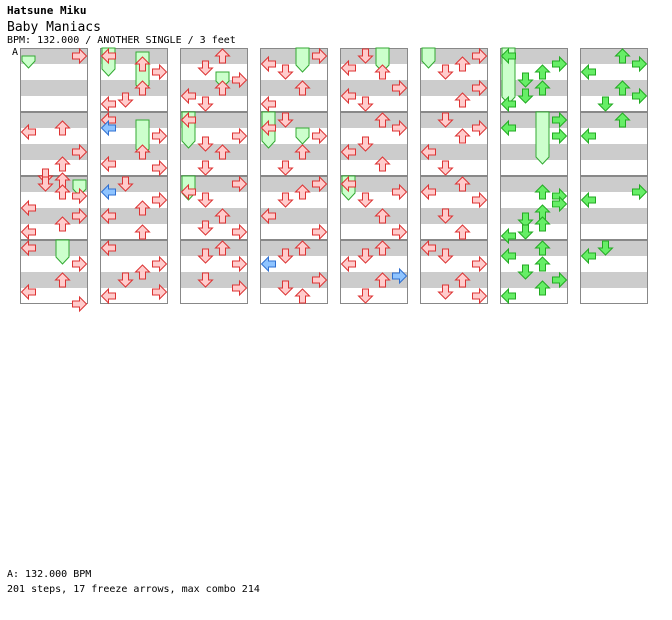 The width and height of the screenshot is (672, 620). I want to click on freeze-arrow, so click(28, 62).